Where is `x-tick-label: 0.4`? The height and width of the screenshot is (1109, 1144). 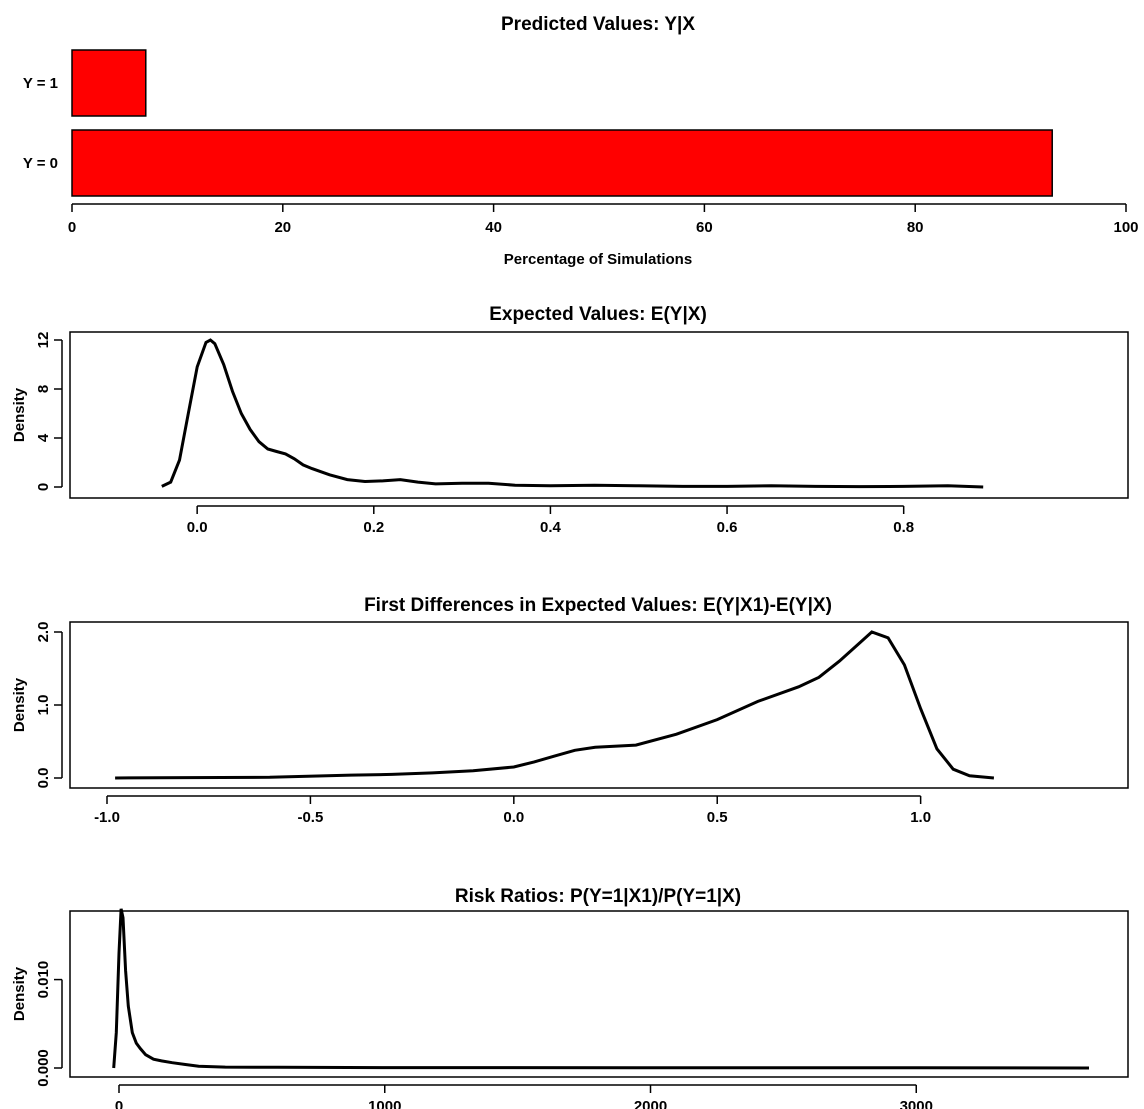 x-tick-label: 0.4 is located at coordinates (551, 527).